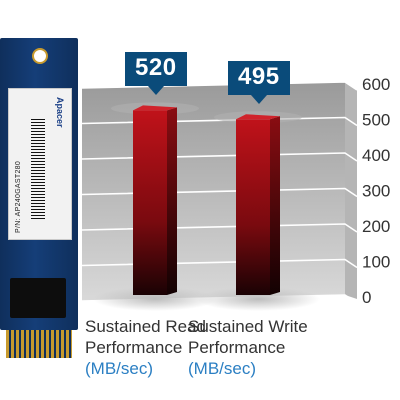  Describe the element at coordinates (145, 326) in the screenshot. I see `category-label-line: Sustained Read` at that location.